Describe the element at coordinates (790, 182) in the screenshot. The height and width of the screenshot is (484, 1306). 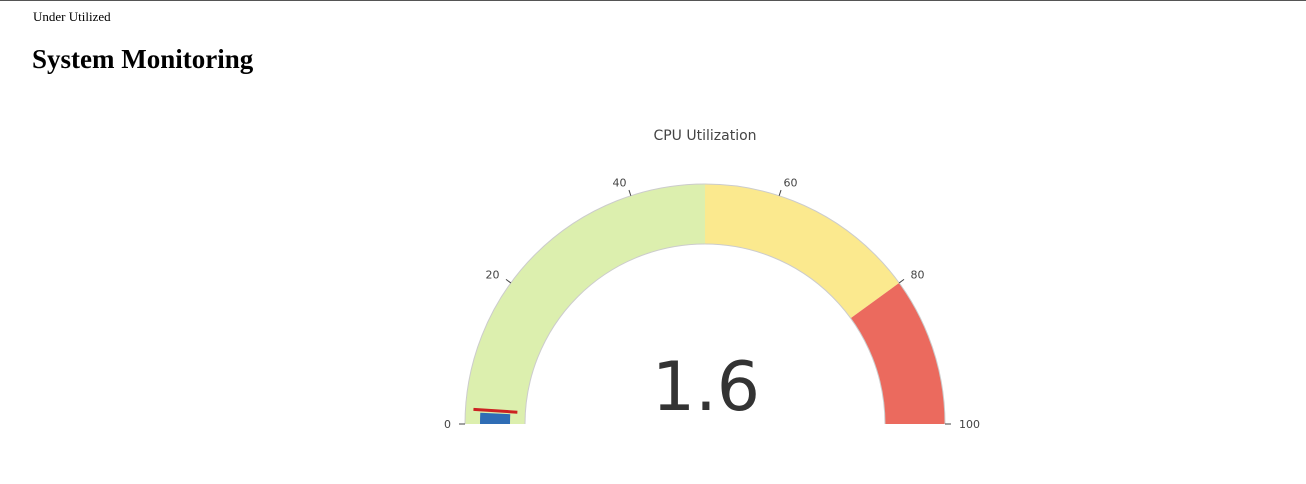
I see `gauge-tick-label: 60` at that location.